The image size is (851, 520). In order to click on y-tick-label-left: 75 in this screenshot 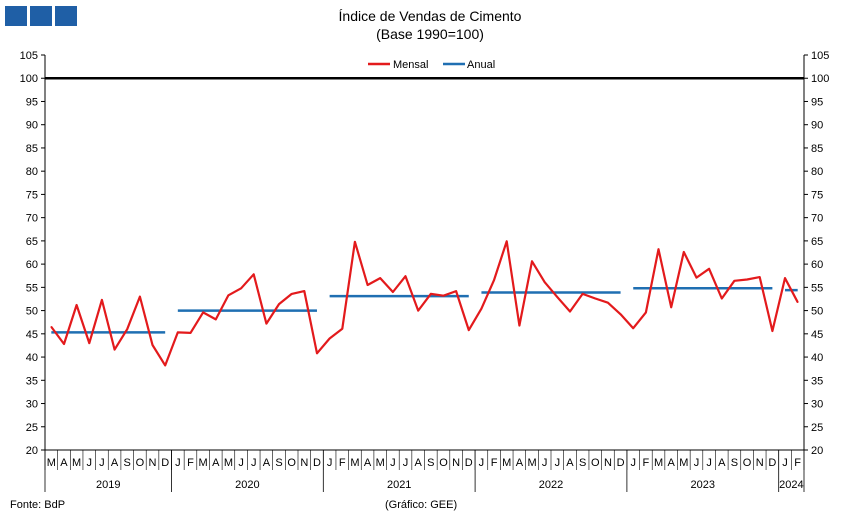, I will do `click(32, 195)`.